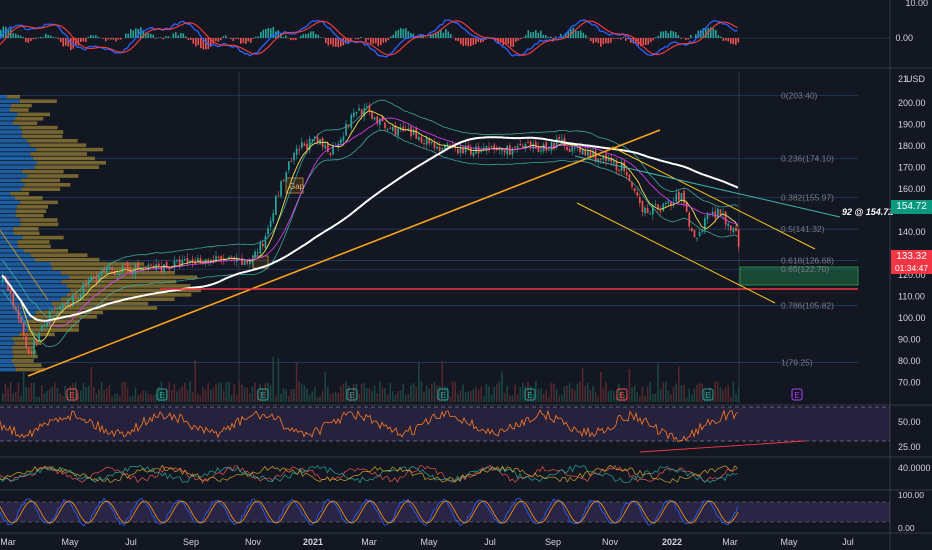 The width and height of the screenshot is (932, 550). I want to click on rsi-panel: 50.00 25.00, so click(460, 429).